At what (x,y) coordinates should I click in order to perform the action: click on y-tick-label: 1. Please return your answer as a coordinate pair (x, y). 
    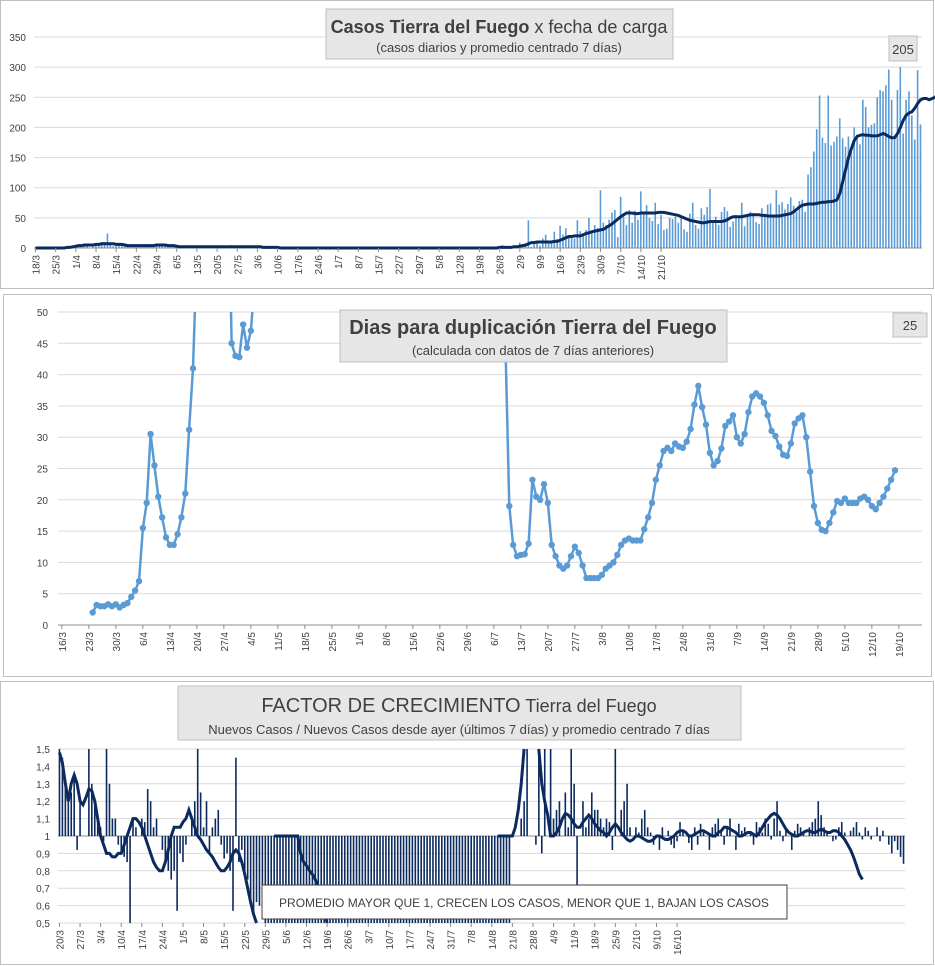
    Looking at the image, I should click on (47, 837).